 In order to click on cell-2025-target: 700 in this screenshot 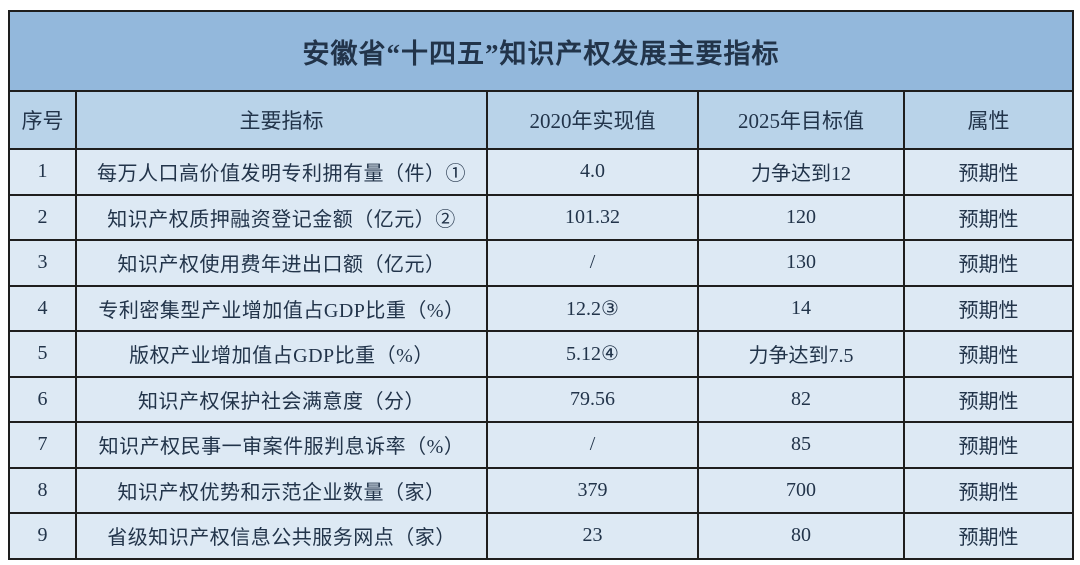, I will do `click(801, 490)`.